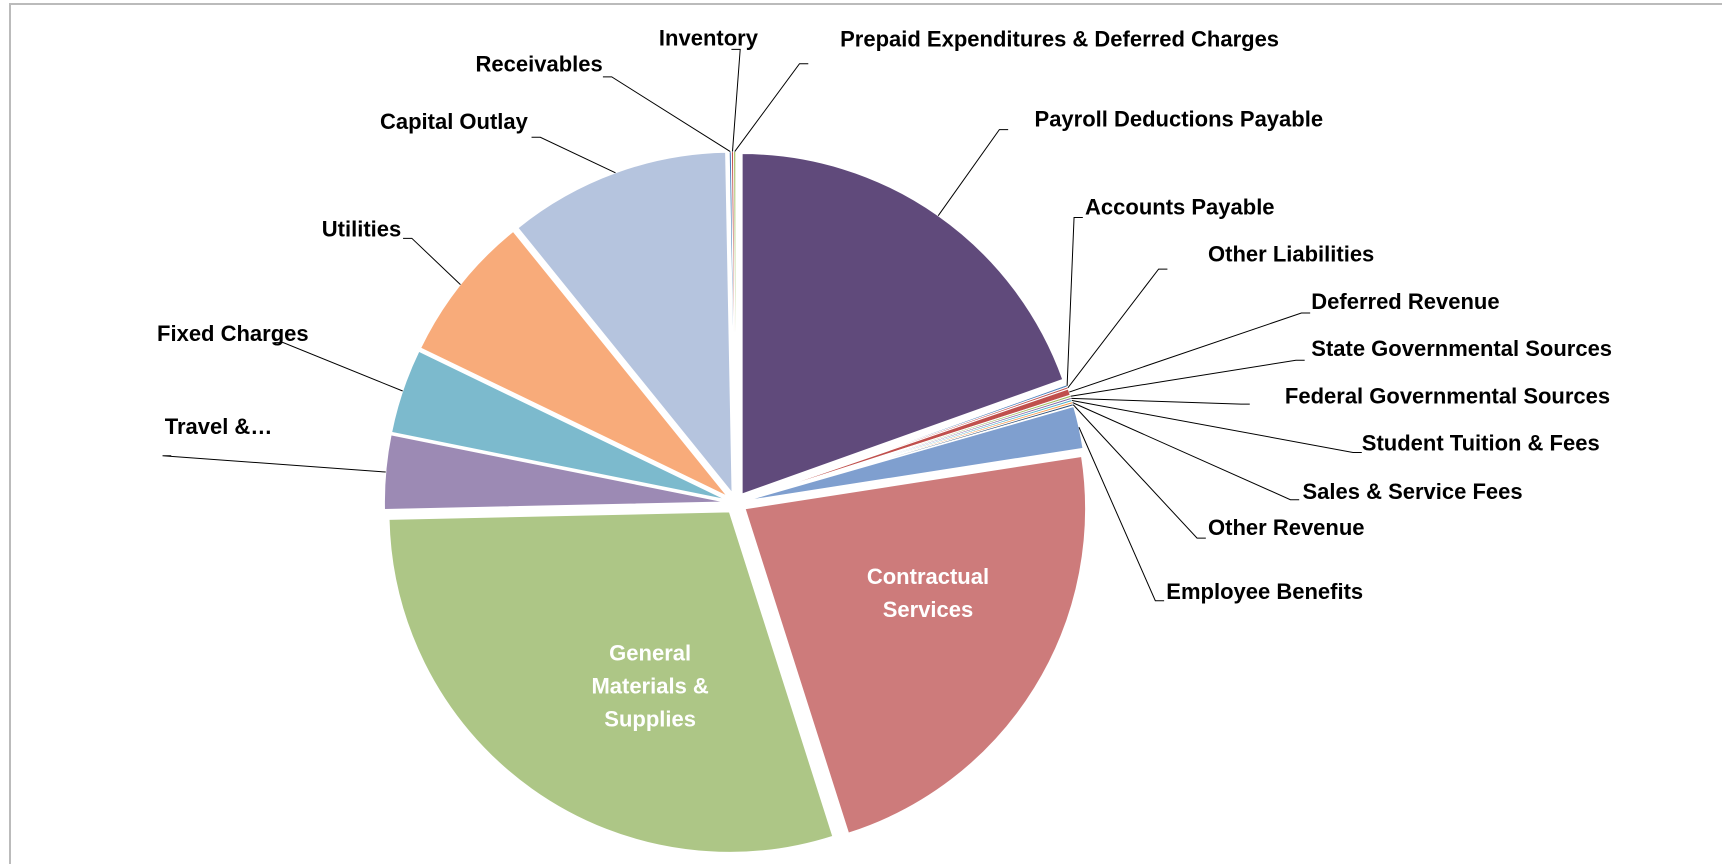 The width and height of the screenshot is (1722, 864). What do you see at coordinates (1405, 301) in the screenshot?
I see `slice-label: Deferred Revenue` at bounding box center [1405, 301].